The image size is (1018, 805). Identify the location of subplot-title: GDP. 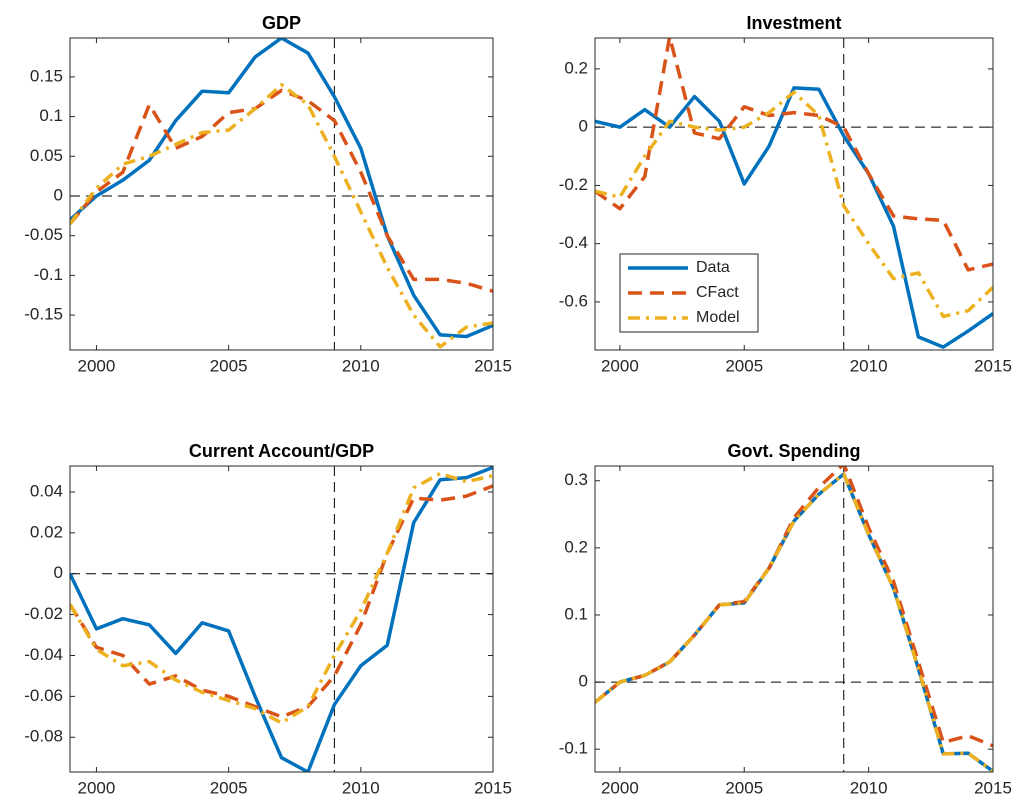
(281, 23).